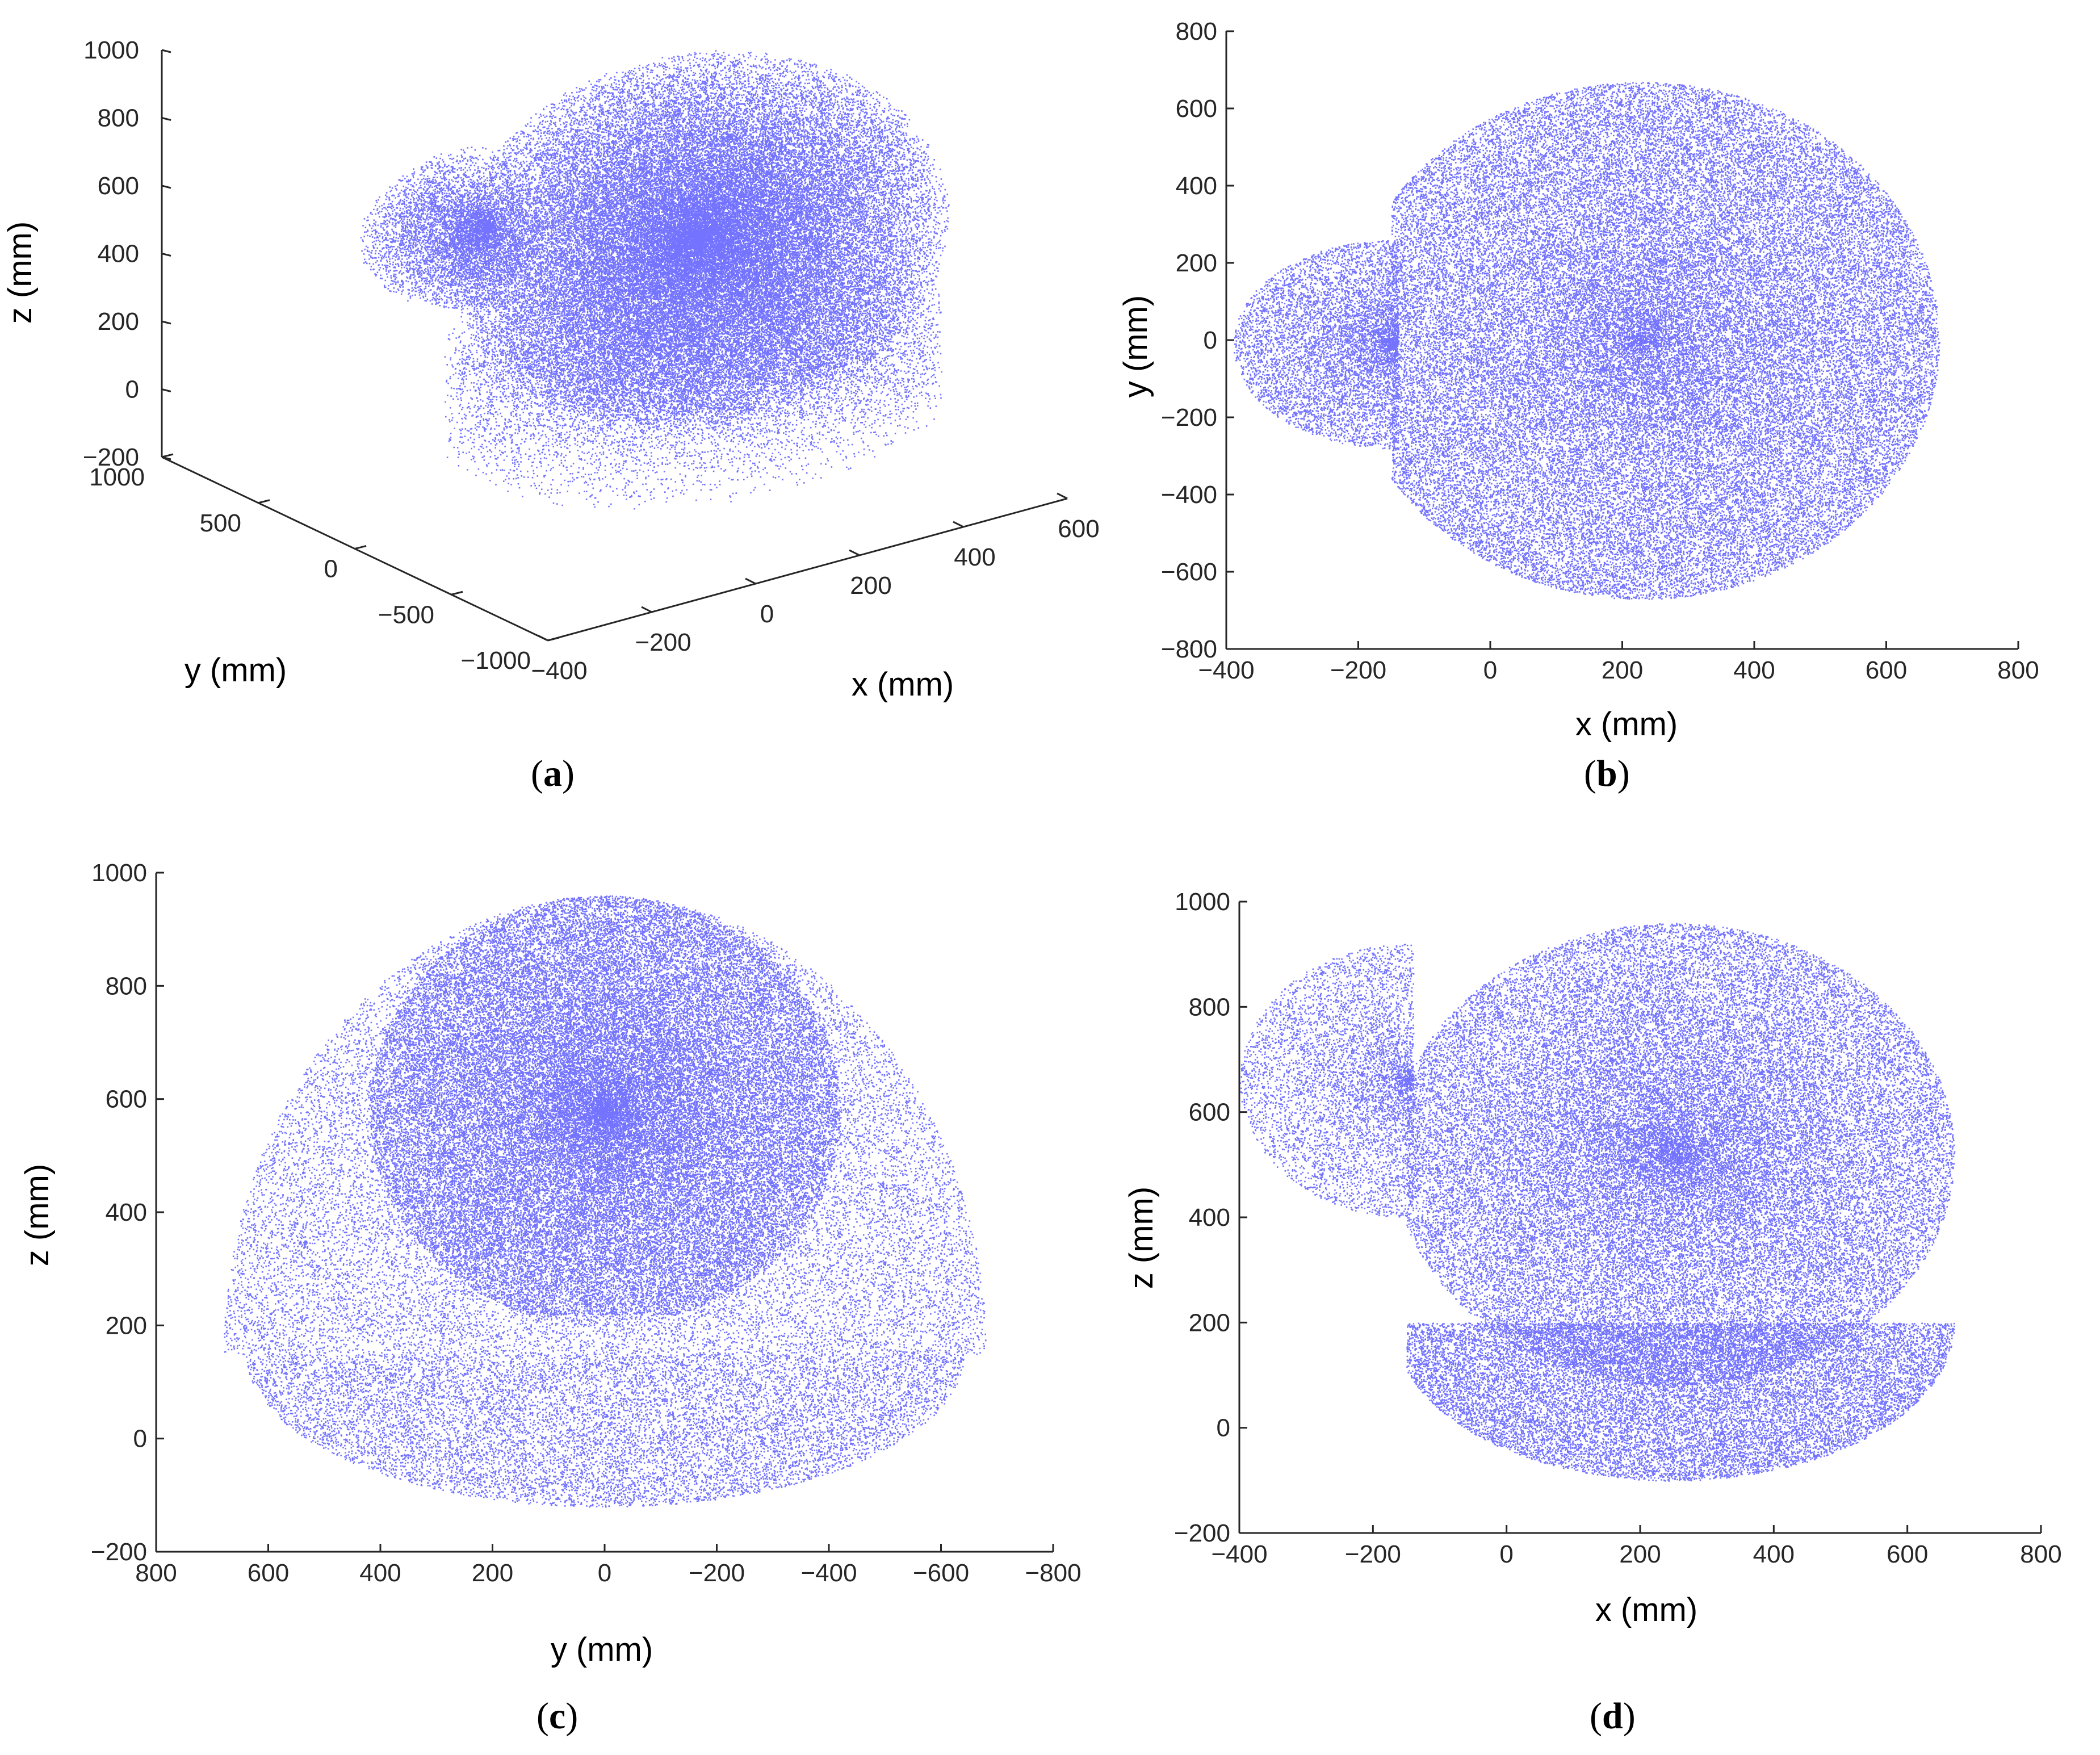 The width and height of the screenshot is (2100, 1755). Describe the element at coordinates (1613, 1716) in the screenshot. I see `caption-d: (d)` at that location.